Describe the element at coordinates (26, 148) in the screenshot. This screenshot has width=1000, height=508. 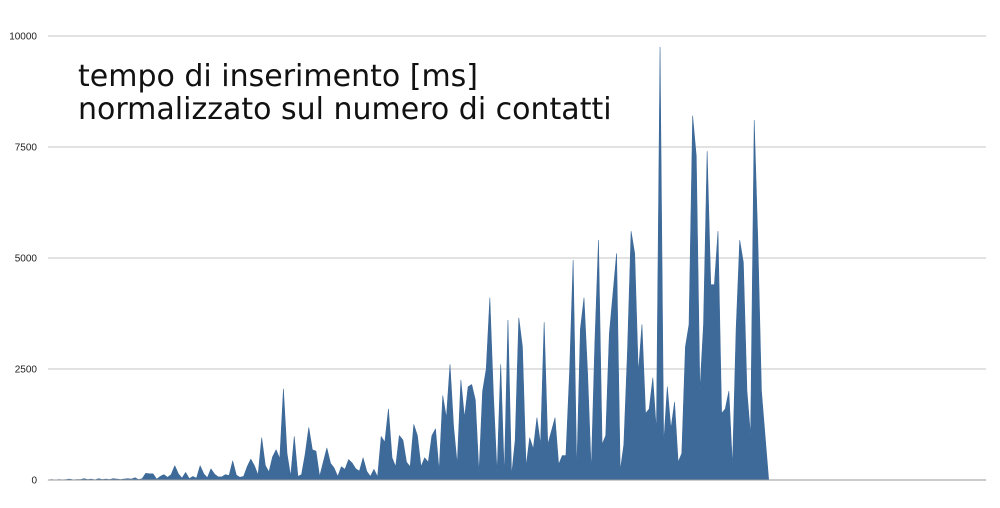
I see `y-tick-label: 7500` at that location.